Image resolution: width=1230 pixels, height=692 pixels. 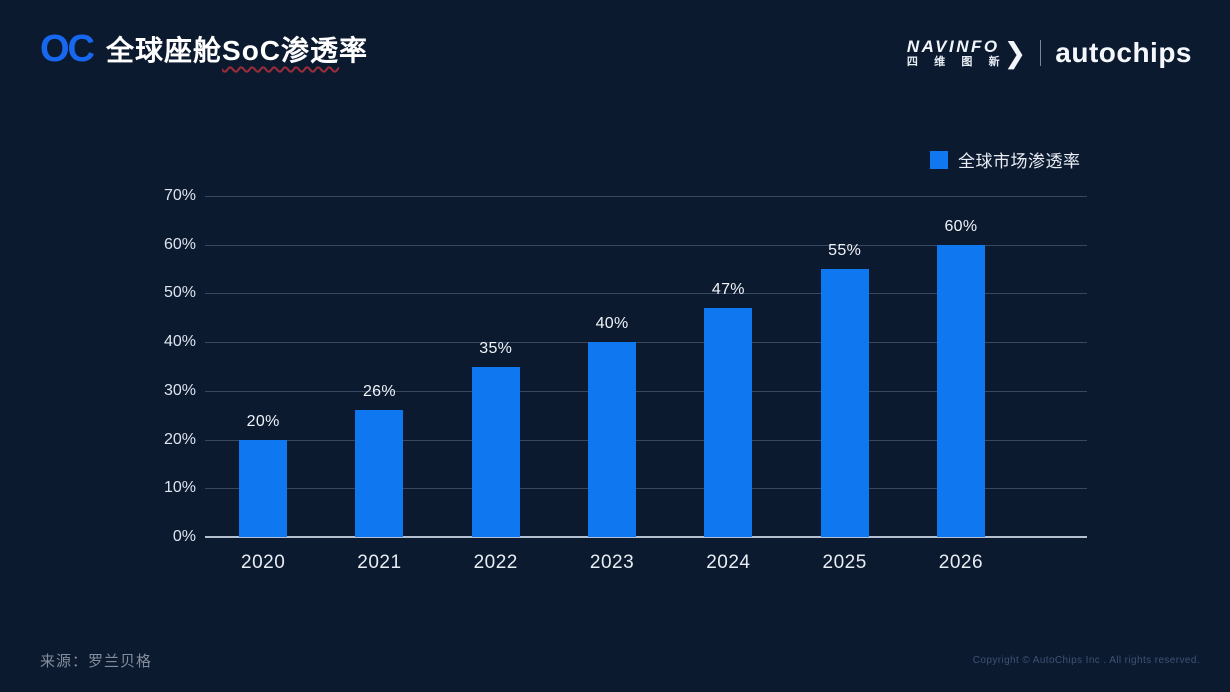 What do you see at coordinates (263, 562) in the screenshot?
I see `x-tick-label: 2020` at bounding box center [263, 562].